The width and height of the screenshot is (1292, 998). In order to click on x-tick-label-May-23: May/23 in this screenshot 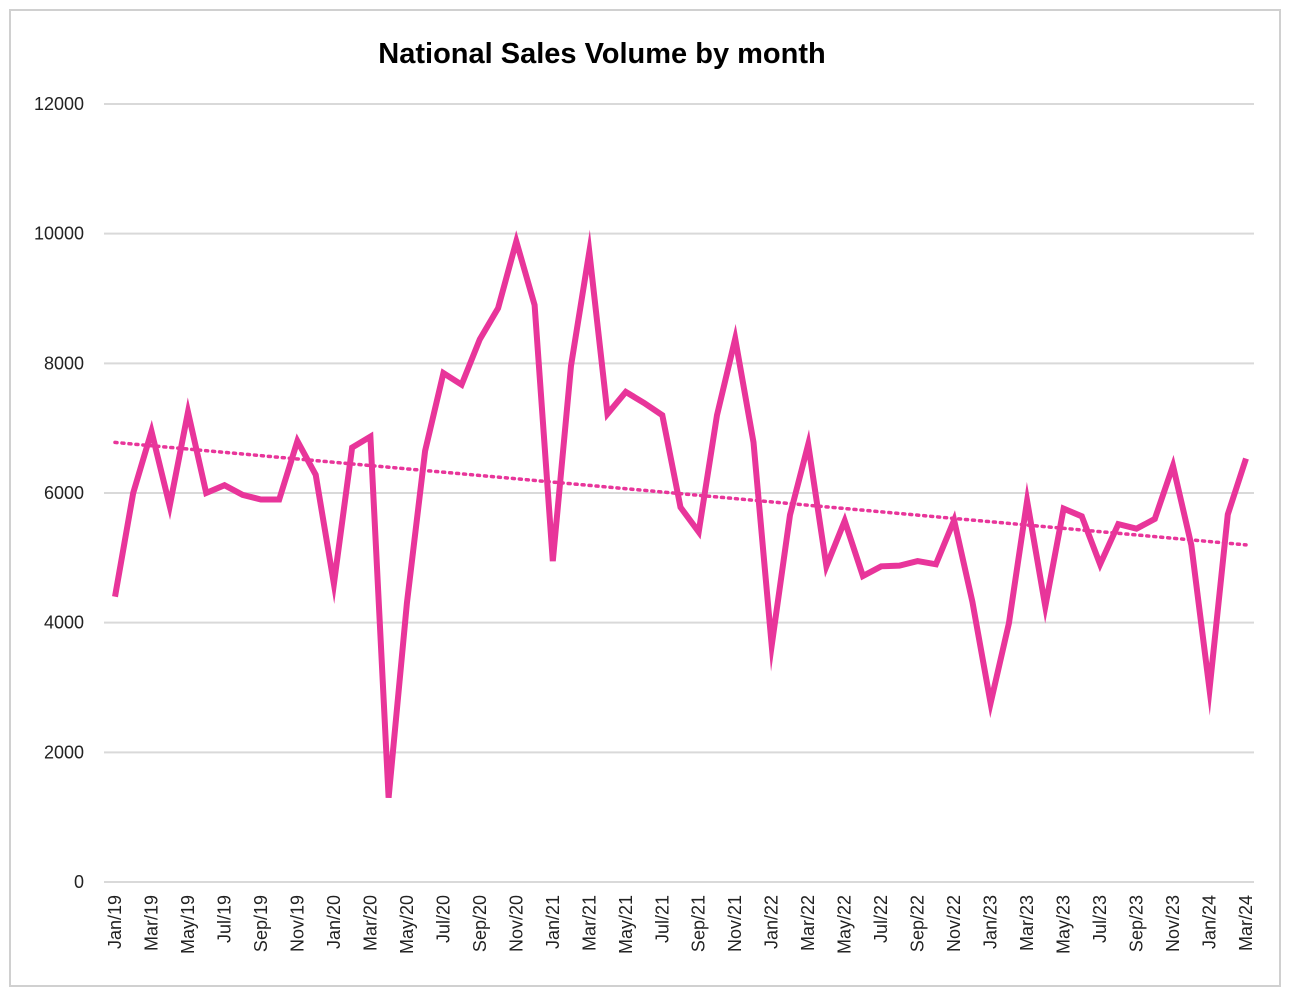, I will do `click(1064, 924)`.